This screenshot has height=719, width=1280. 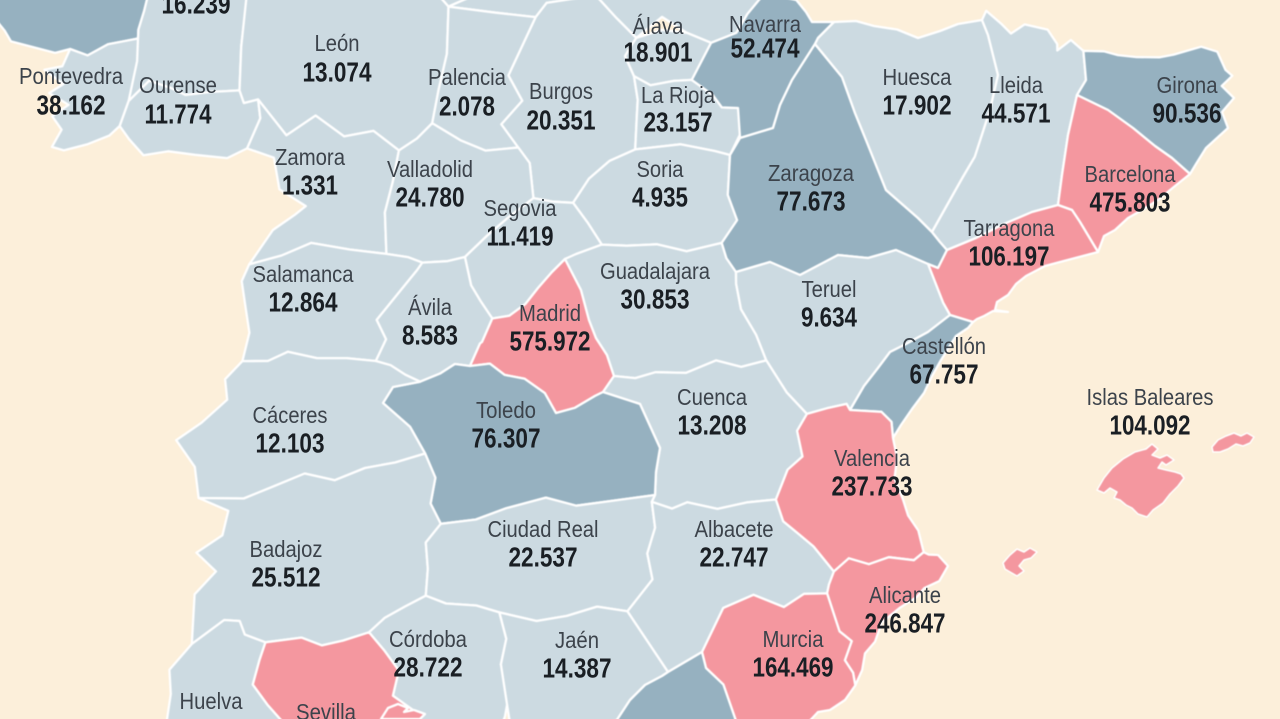 I want to click on svg-text: 38.162, so click(x=71, y=105).